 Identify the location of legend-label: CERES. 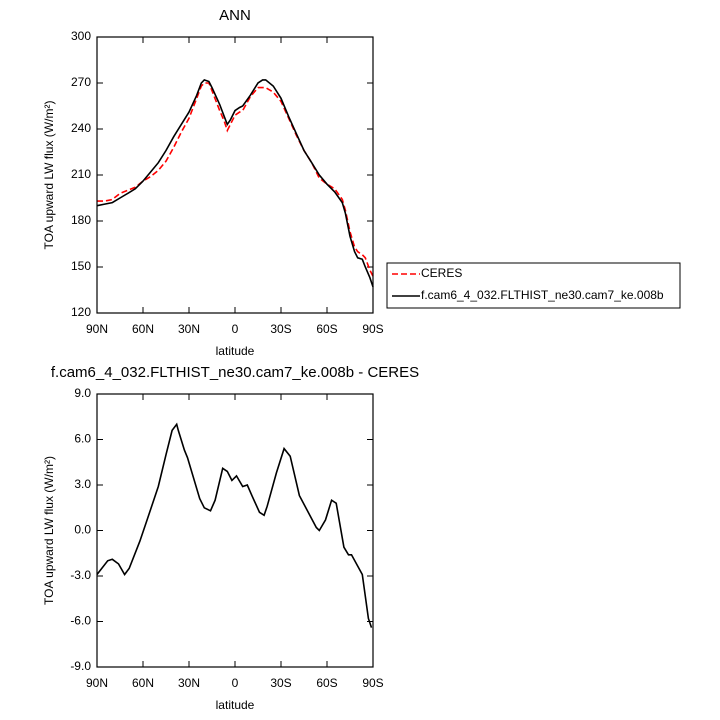
(441, 273).